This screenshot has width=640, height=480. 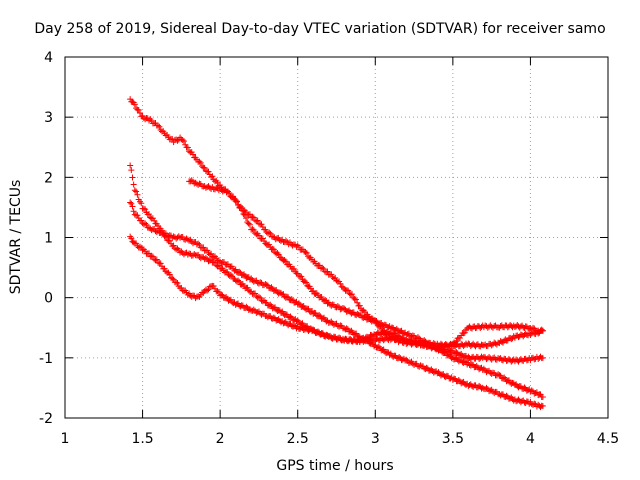 I want to click on x-tick-label: 3, so click(x=375, y=439).